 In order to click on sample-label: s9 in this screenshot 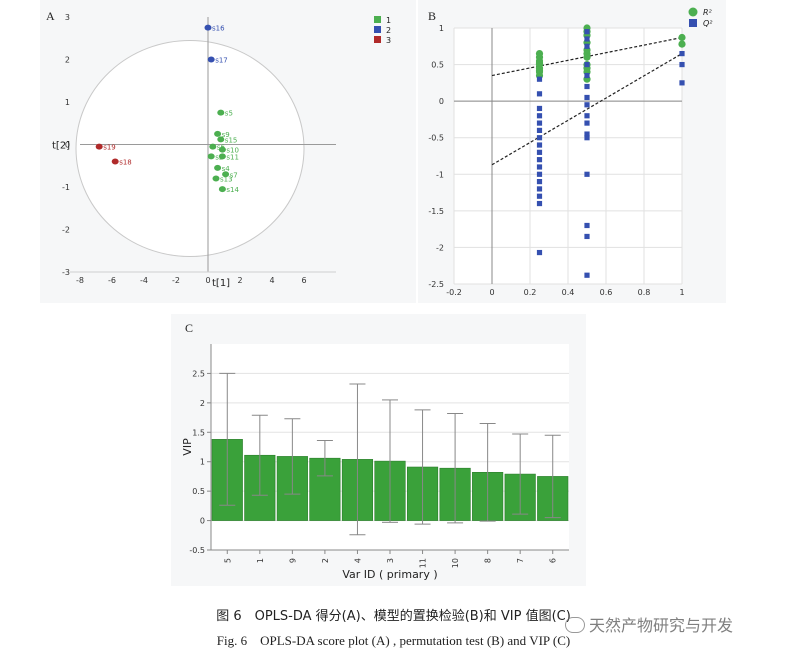, I will do `click(226, 135)`.